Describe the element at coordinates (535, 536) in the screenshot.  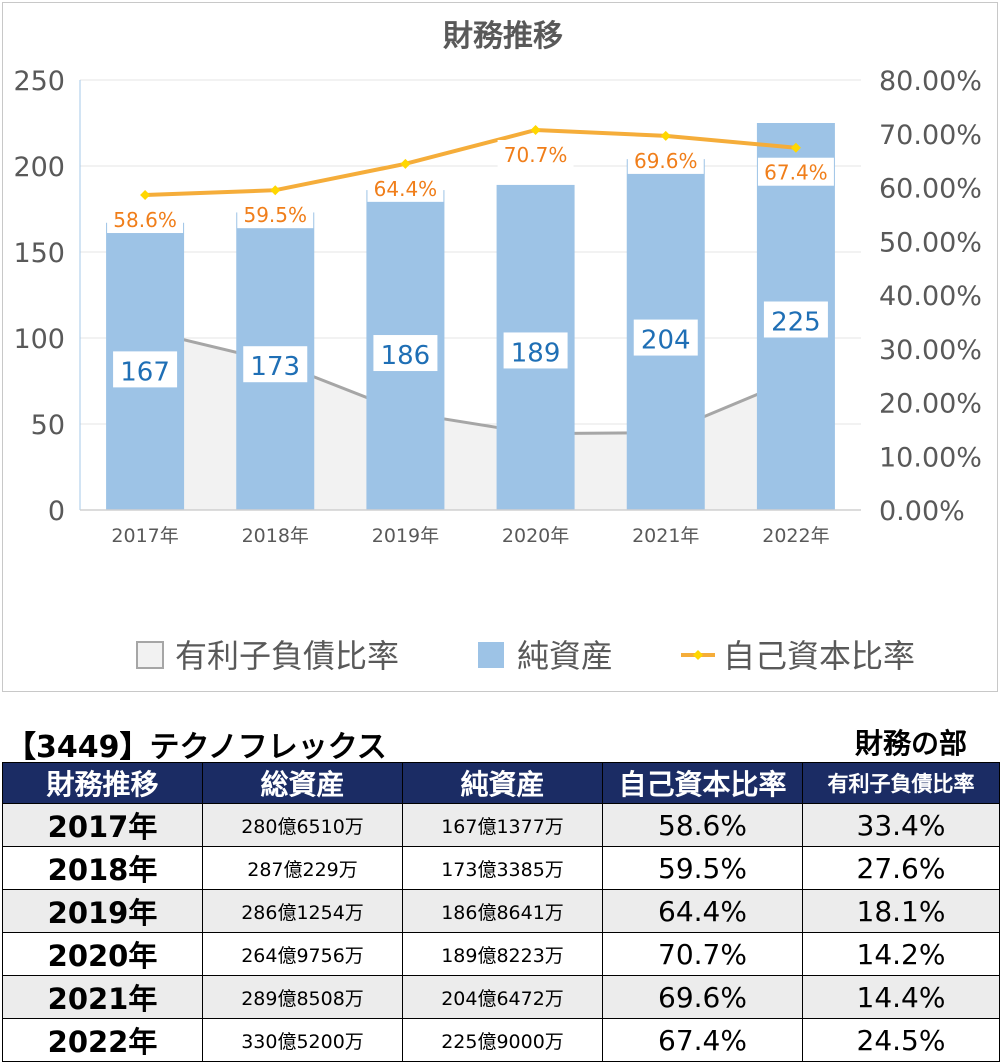
I see `x-axis-tick-label: 2020年` at that location.